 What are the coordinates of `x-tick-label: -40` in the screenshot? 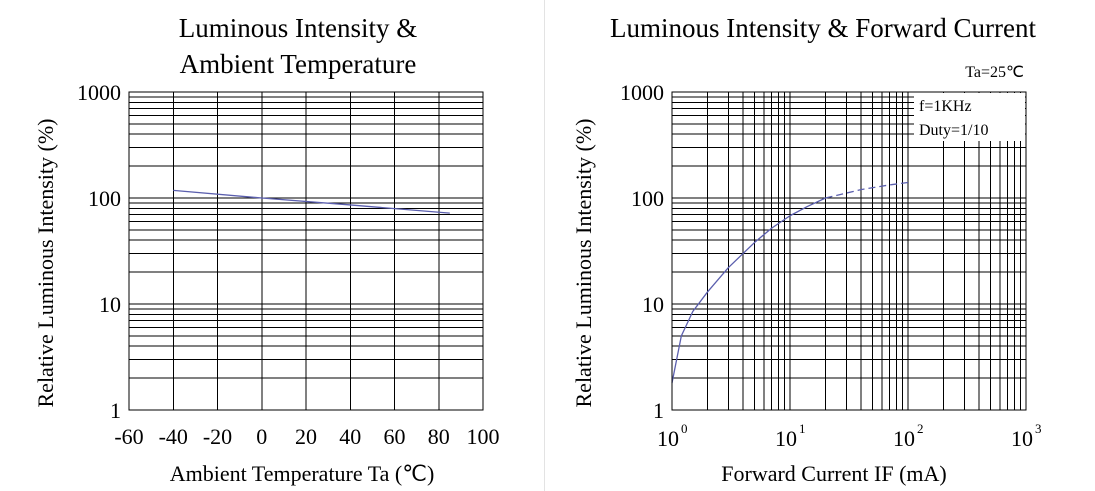 It's located at (173, 436).